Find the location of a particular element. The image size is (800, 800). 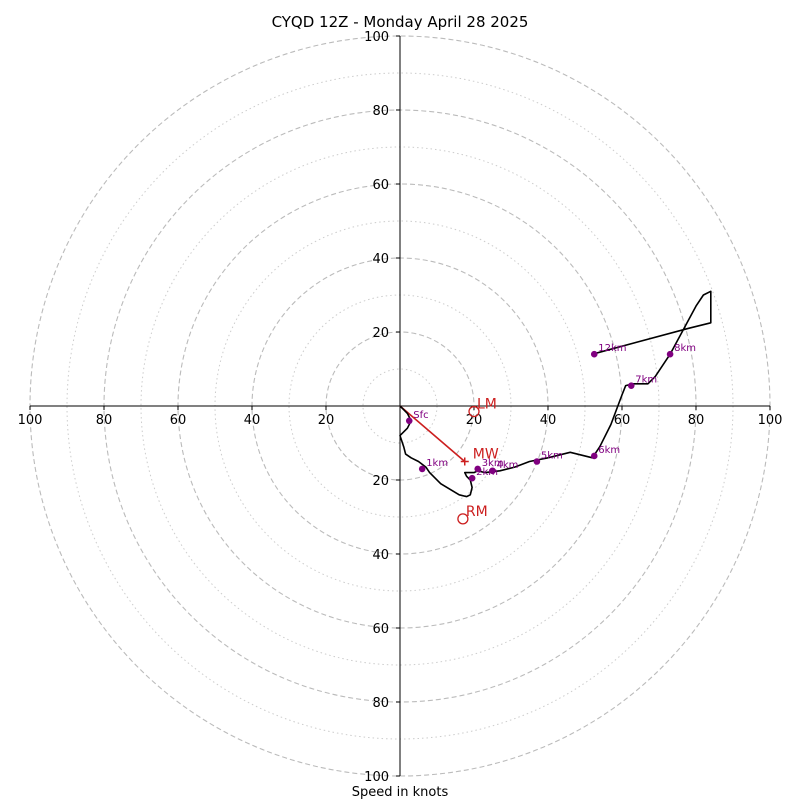

storm-motion-markers: LM RM MW is located at coordinates (478, 461).